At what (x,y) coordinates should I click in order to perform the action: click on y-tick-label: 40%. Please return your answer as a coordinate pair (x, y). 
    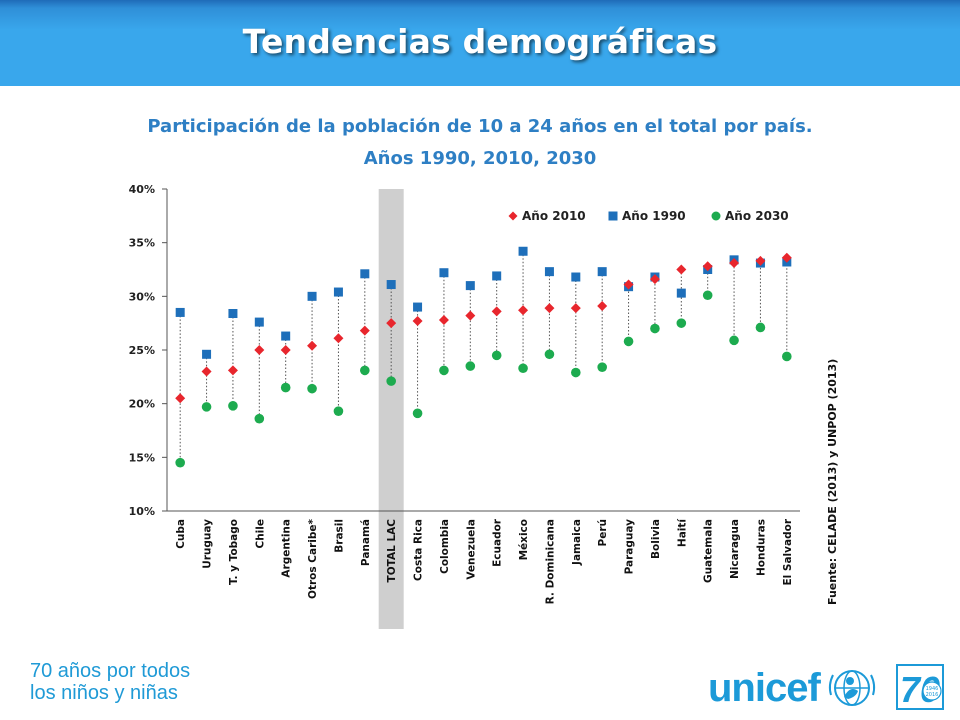
    Looking at the image, I should click on (142, 189).